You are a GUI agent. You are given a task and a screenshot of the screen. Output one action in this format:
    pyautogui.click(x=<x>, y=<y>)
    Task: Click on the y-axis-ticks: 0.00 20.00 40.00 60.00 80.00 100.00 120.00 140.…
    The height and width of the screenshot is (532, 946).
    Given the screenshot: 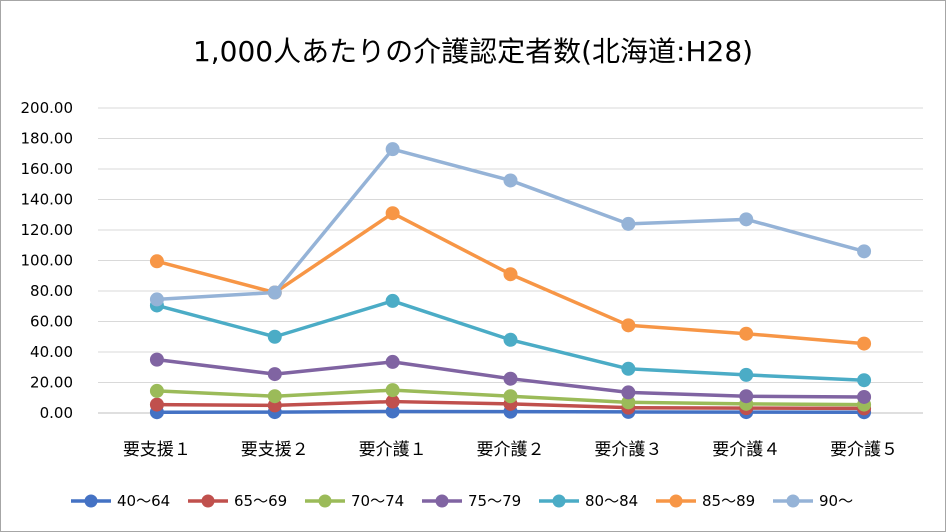 What is the action you would take?
    pyautogui.click(x=47, y=260)
    